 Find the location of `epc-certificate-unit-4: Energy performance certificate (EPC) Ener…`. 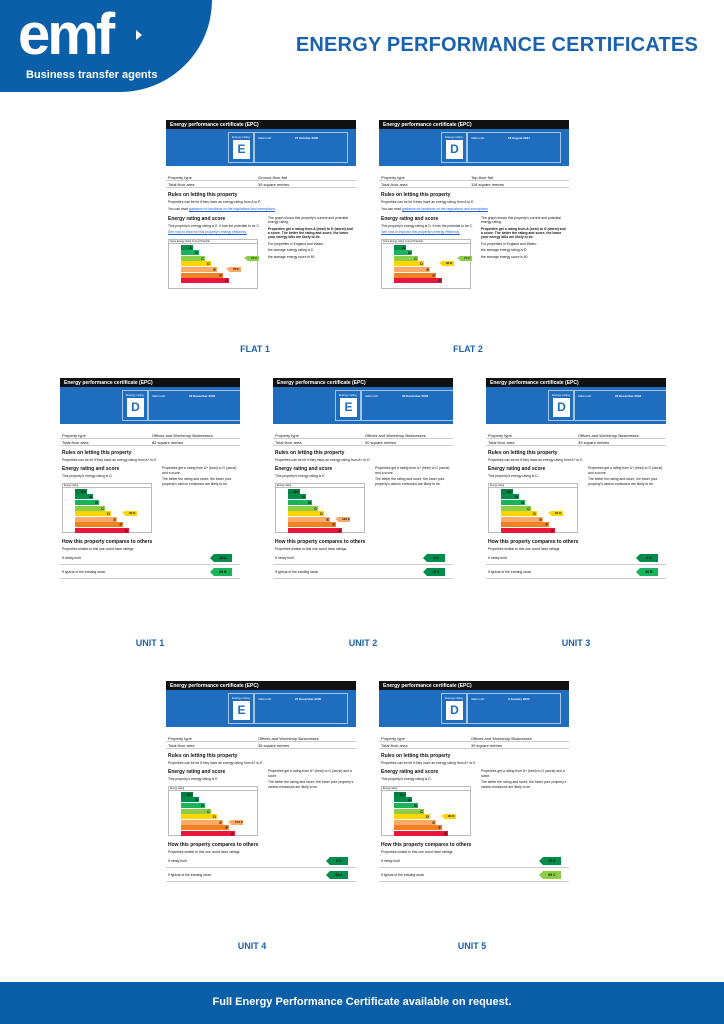

epc-certificate-unit-4: Energy performance certificate (EPC) Ener… is located at coordinates (261, 805).